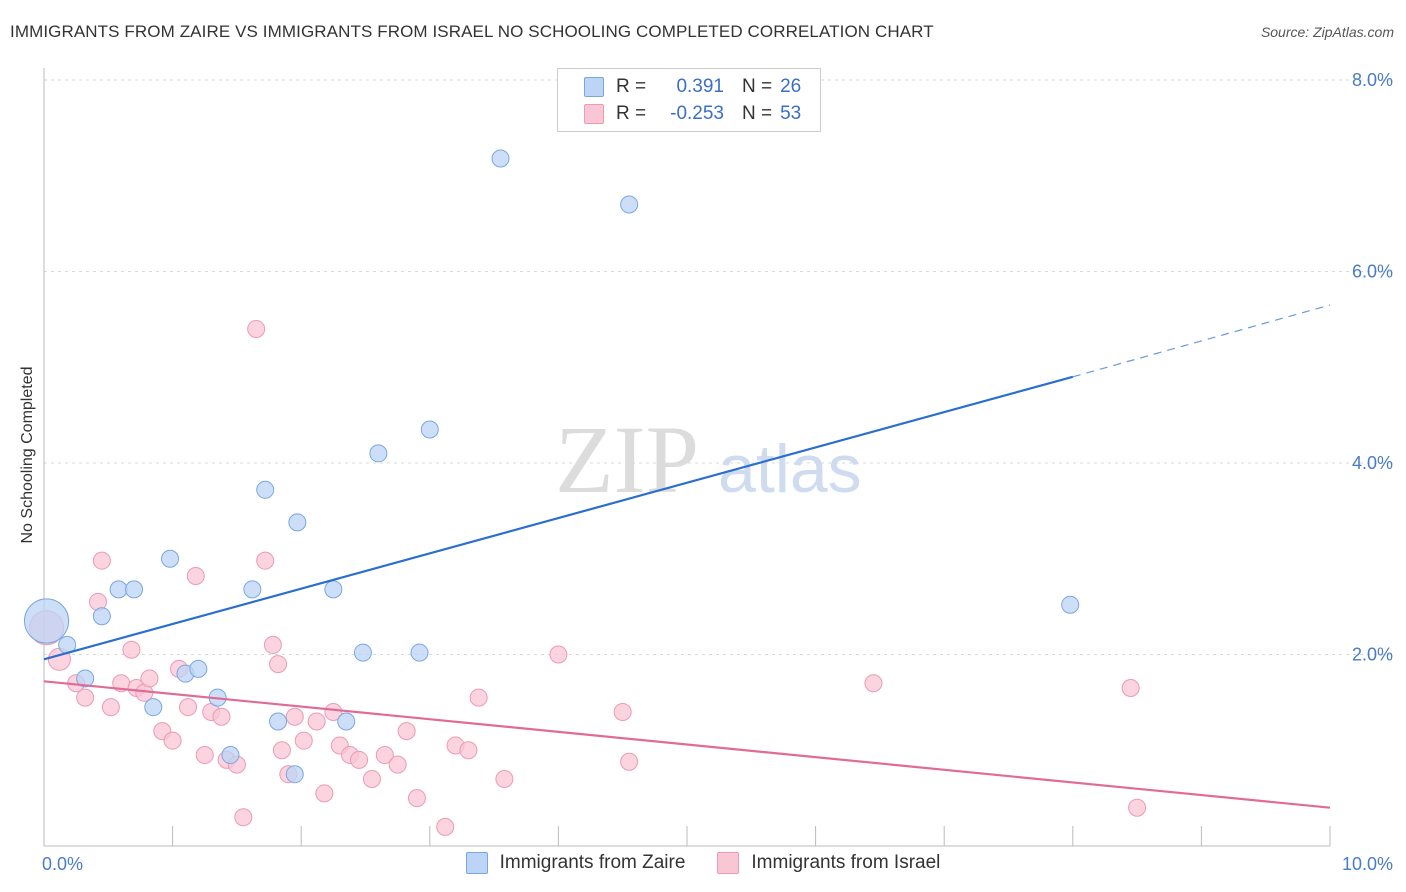 Image resolution: width=1406 pixels, height=892 pixels. Describe the element at coordinates (1372, 463) in the screenshot. I see `y-tick-label: 4.0%` at that location.